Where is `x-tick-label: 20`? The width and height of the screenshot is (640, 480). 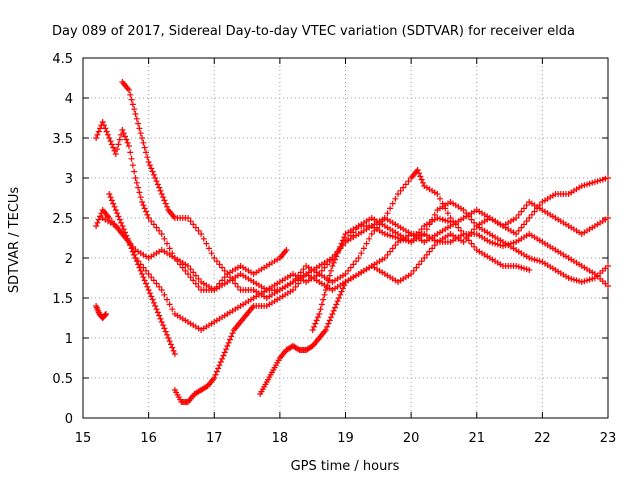 x-tick-label: 20 is located at coordinates (411, 438).